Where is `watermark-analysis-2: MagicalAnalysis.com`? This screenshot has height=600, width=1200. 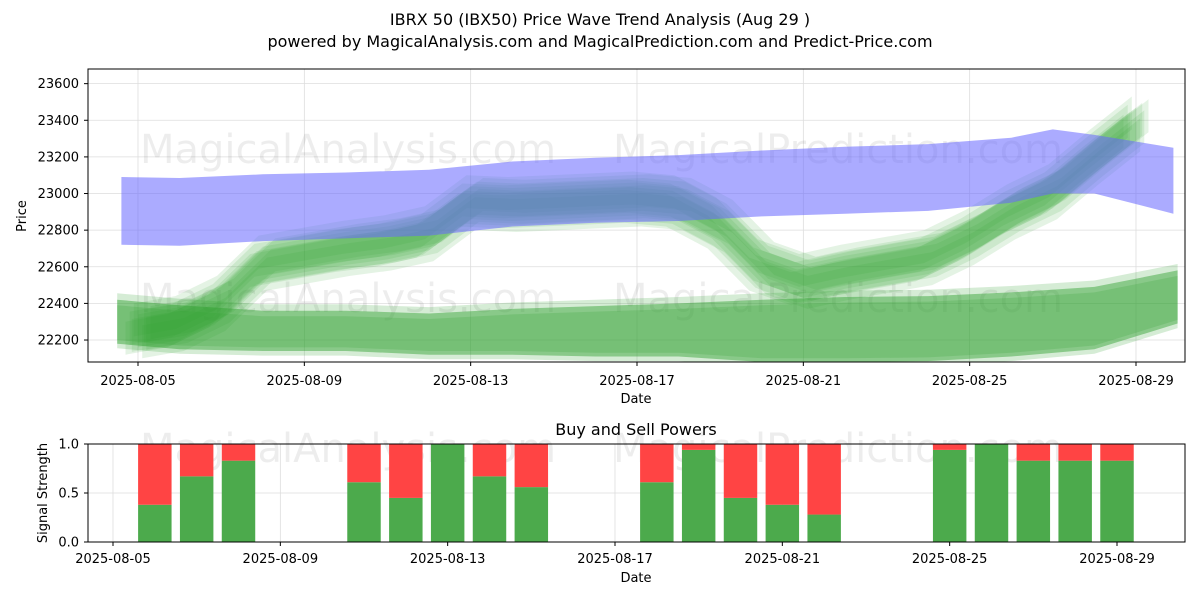
watermark-analysis-2: MagicalAnalysis.com is located at coordinates (348, 299).